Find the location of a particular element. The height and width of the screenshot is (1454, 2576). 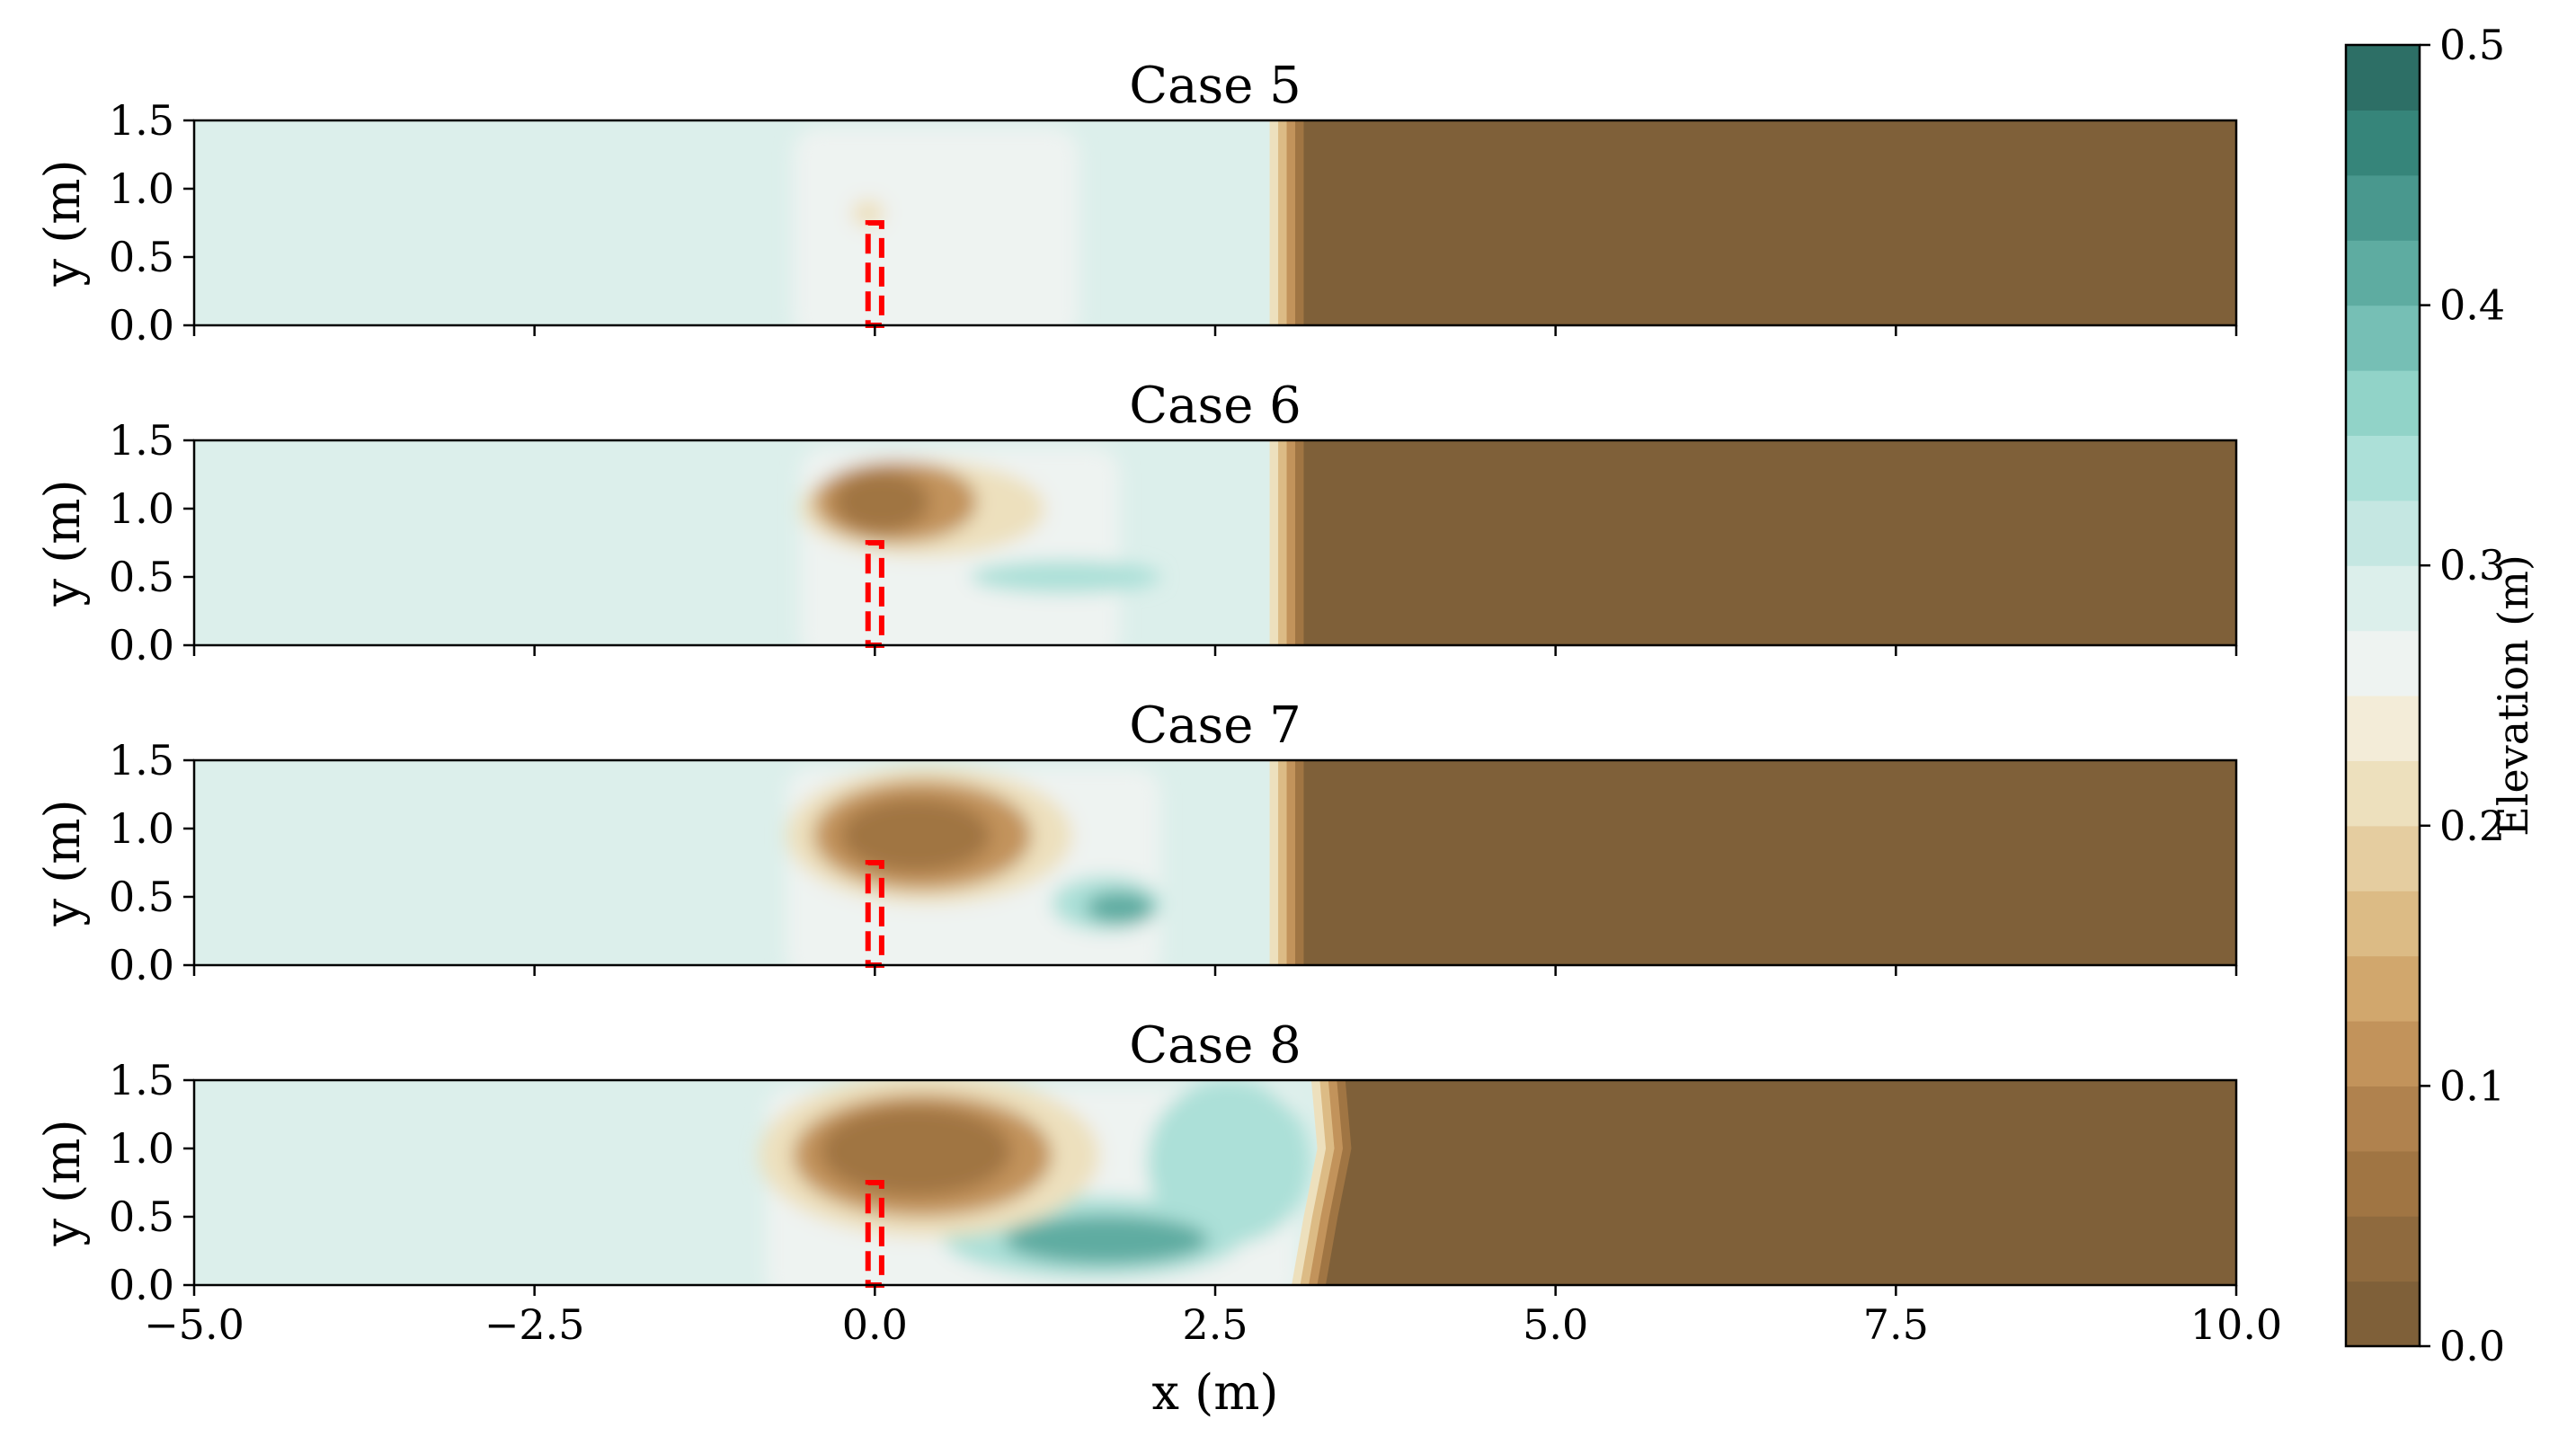

x-axis-label: x (m) is located at coordinates (1215, 1392).